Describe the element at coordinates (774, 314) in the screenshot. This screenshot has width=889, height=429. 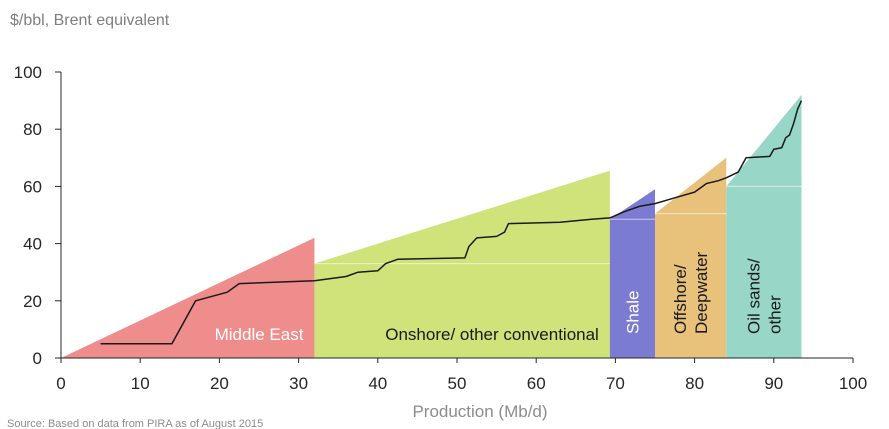
I see `segment-label-oil-sands-other-line-2: other` at that location.